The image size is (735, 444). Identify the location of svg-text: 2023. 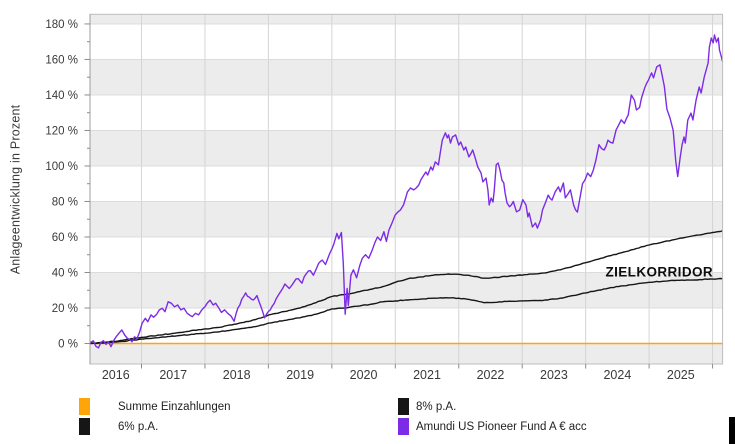
(554, 375).